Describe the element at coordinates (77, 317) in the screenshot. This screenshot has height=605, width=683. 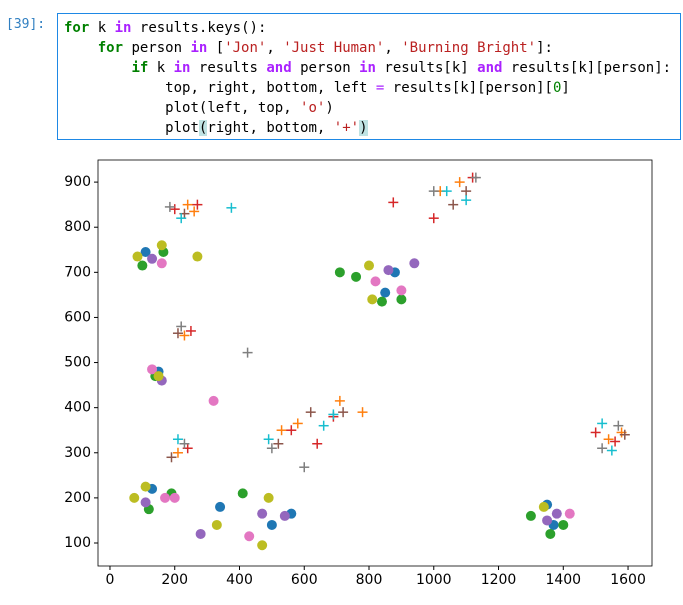
I see `y-tick-label: 600` at that location.